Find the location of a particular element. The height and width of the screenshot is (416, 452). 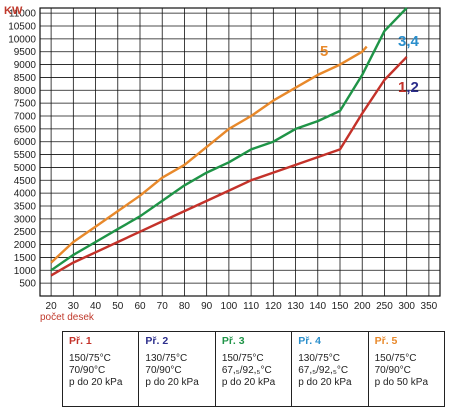

x-tick-label: 110 is located at coordinates (251, 306).